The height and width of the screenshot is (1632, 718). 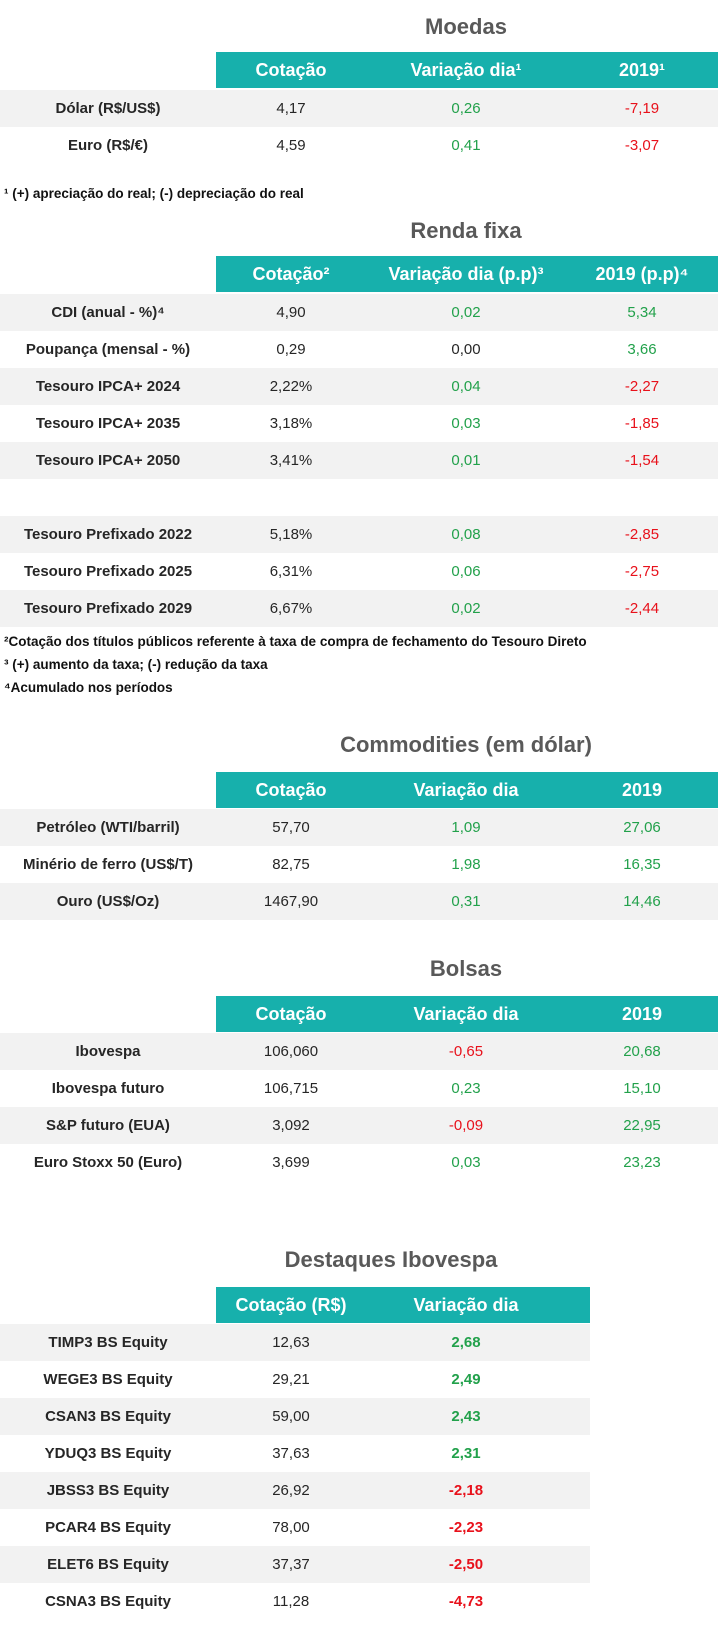 What do you see at coordinates (108, 534) in the screenshot?
I see `row-label: Tesouro Prefixado 2022` at bounding box center [108, 534].